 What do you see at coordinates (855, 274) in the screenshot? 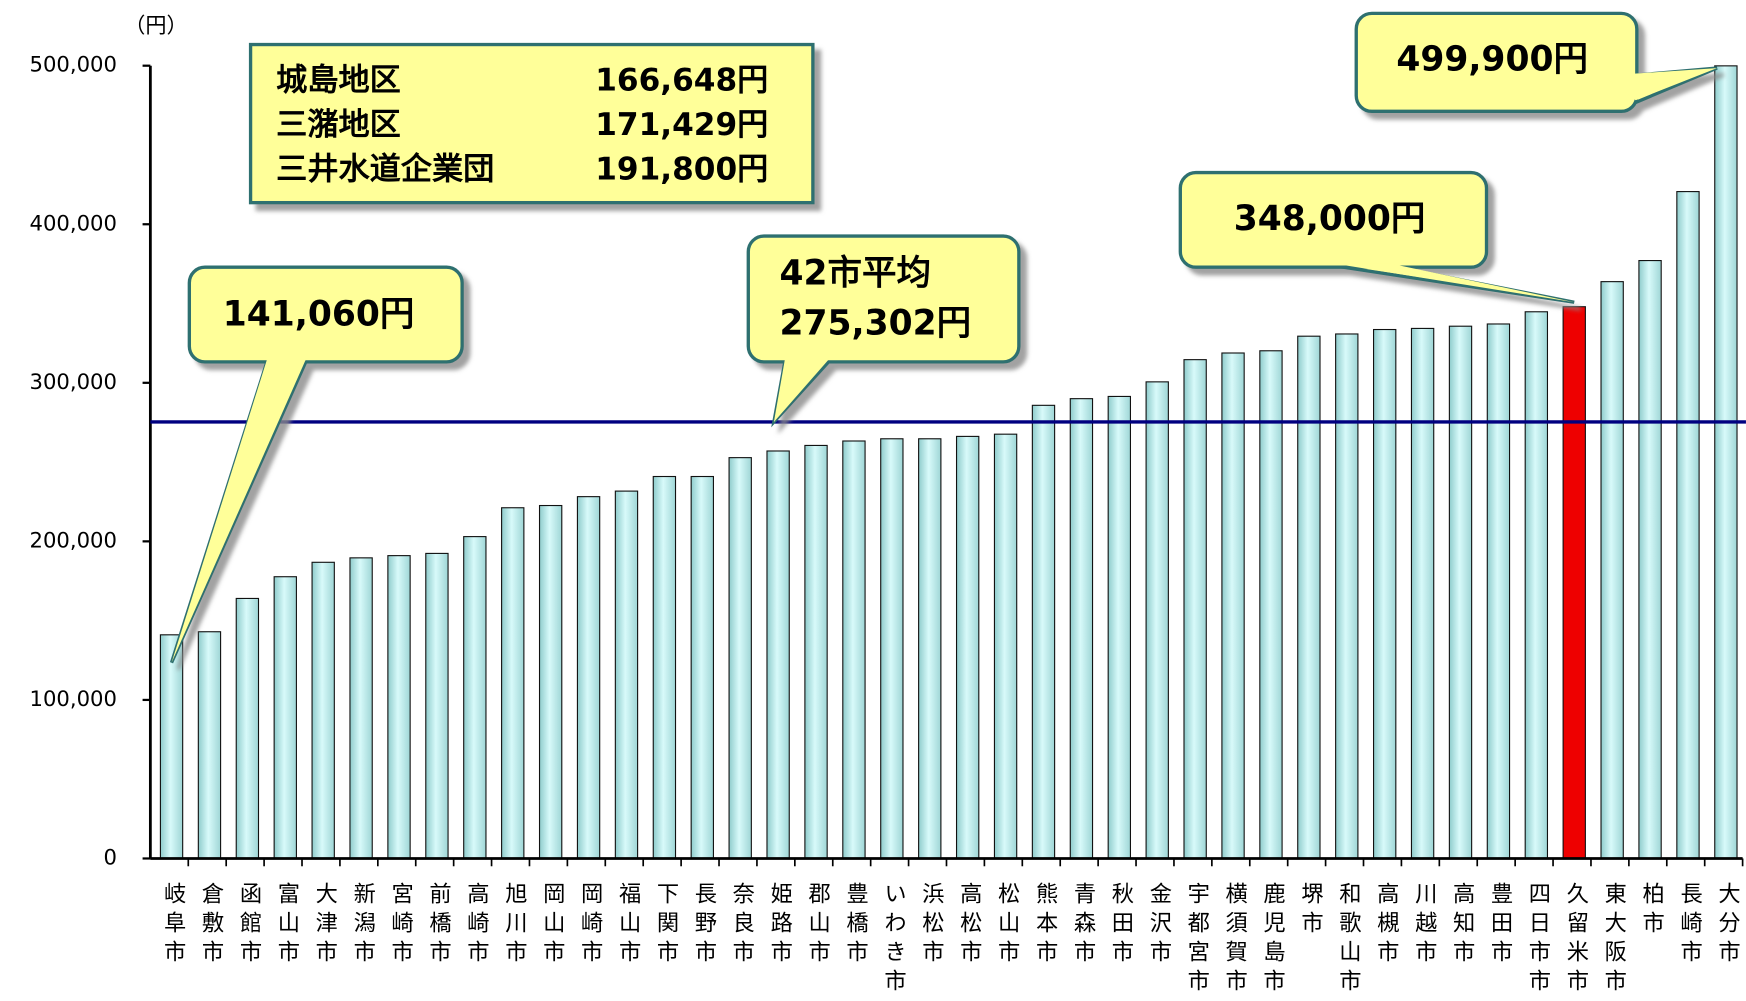
I see `callout-average-text: 42市平均` at bounding box center [855, 274].